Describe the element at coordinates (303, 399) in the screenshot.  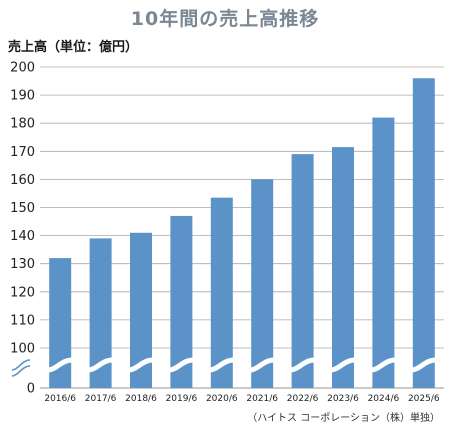
I see `x-tick-label: 2022/6` at that location.